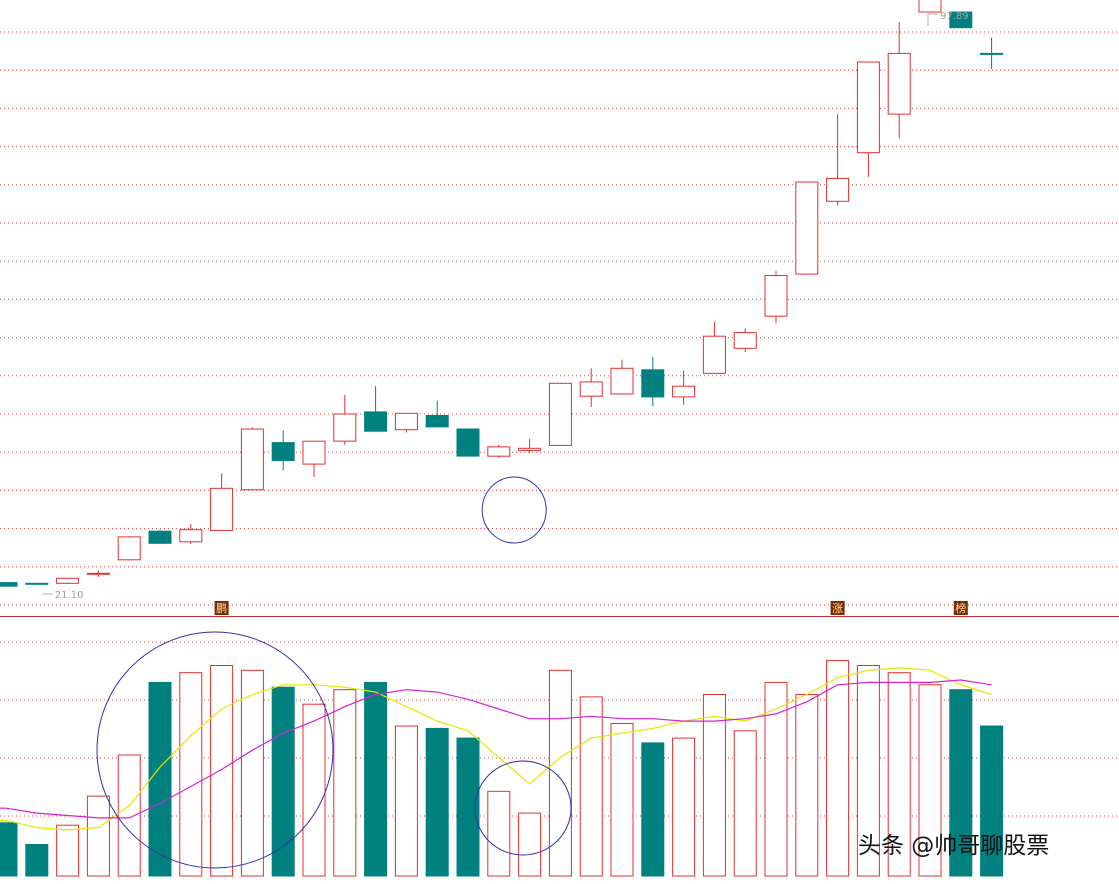 The width and height of the screenshot is (1119, 884). I want to click on low-marker-label: 21.10, so click(69, 595).